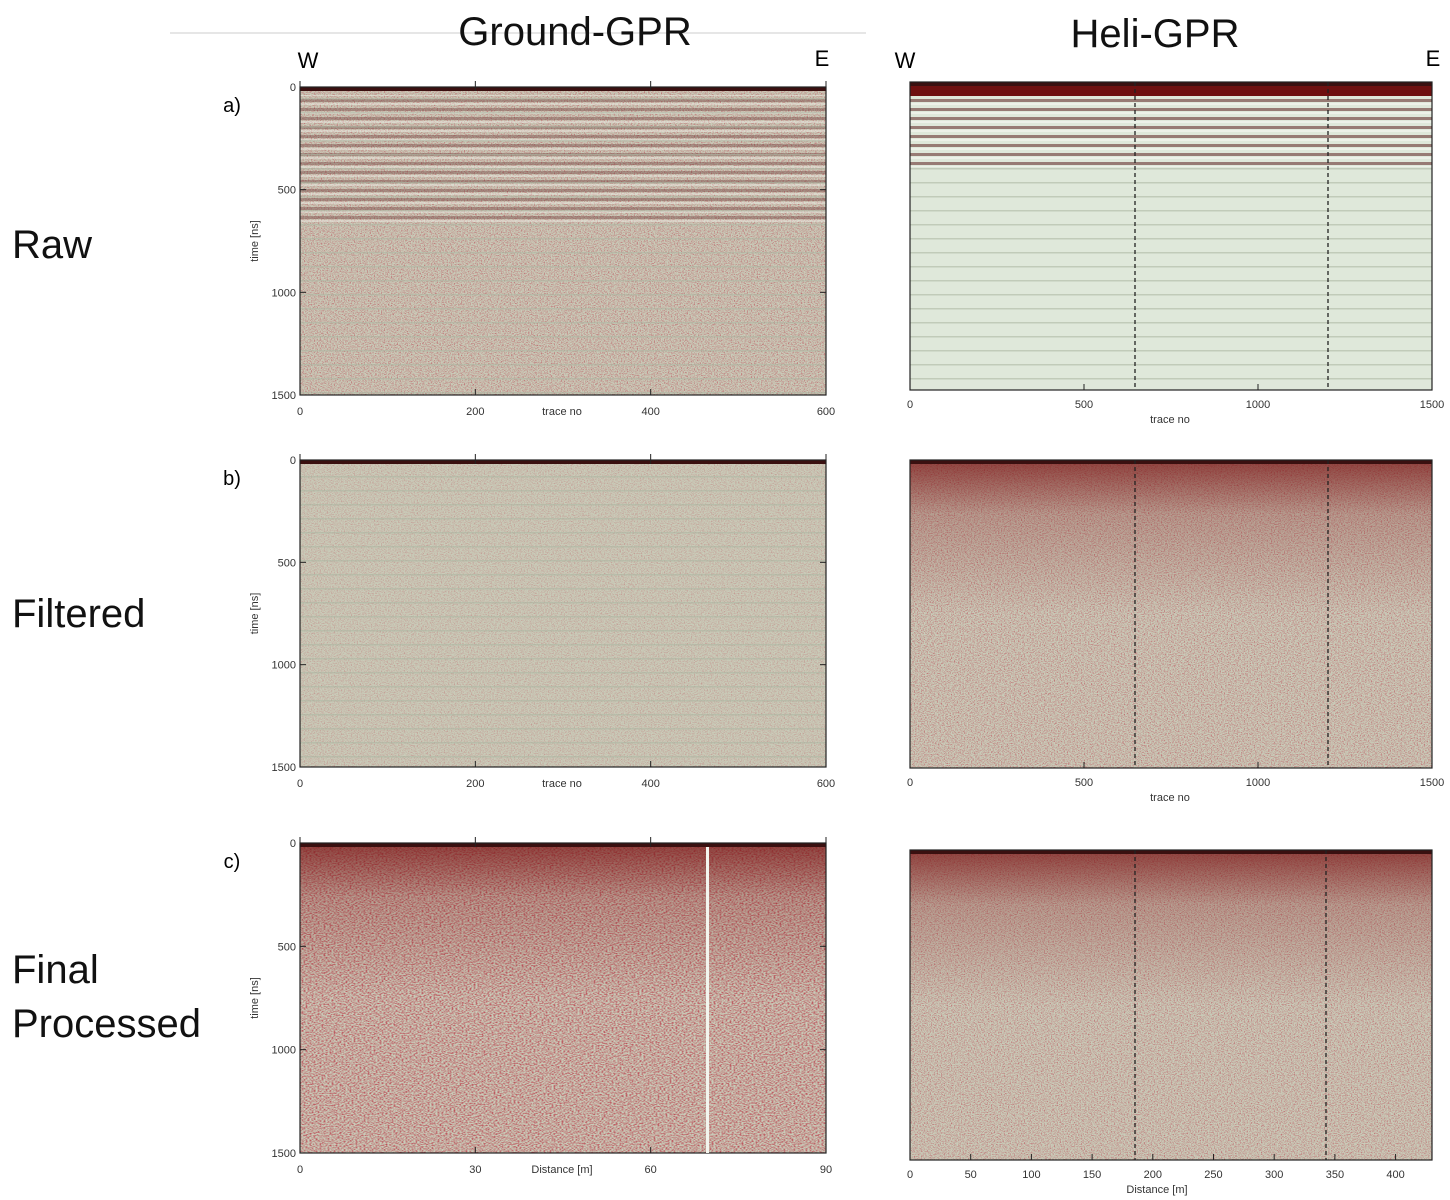 Image resolution: width=1450 pixels, height=1200 pixels. What do you see at coordinates (52, 245) in the screenshot?
I see `row-label: Raw` at bounding box center [52, 245].